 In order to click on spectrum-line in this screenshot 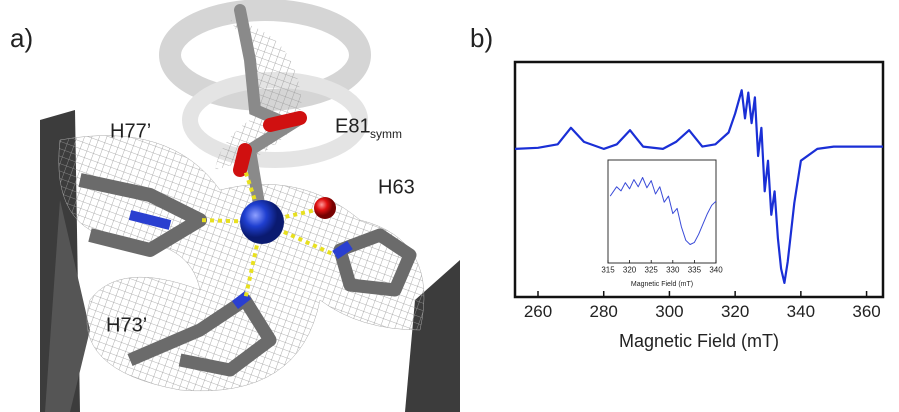, I will do `click(663, 211)`.